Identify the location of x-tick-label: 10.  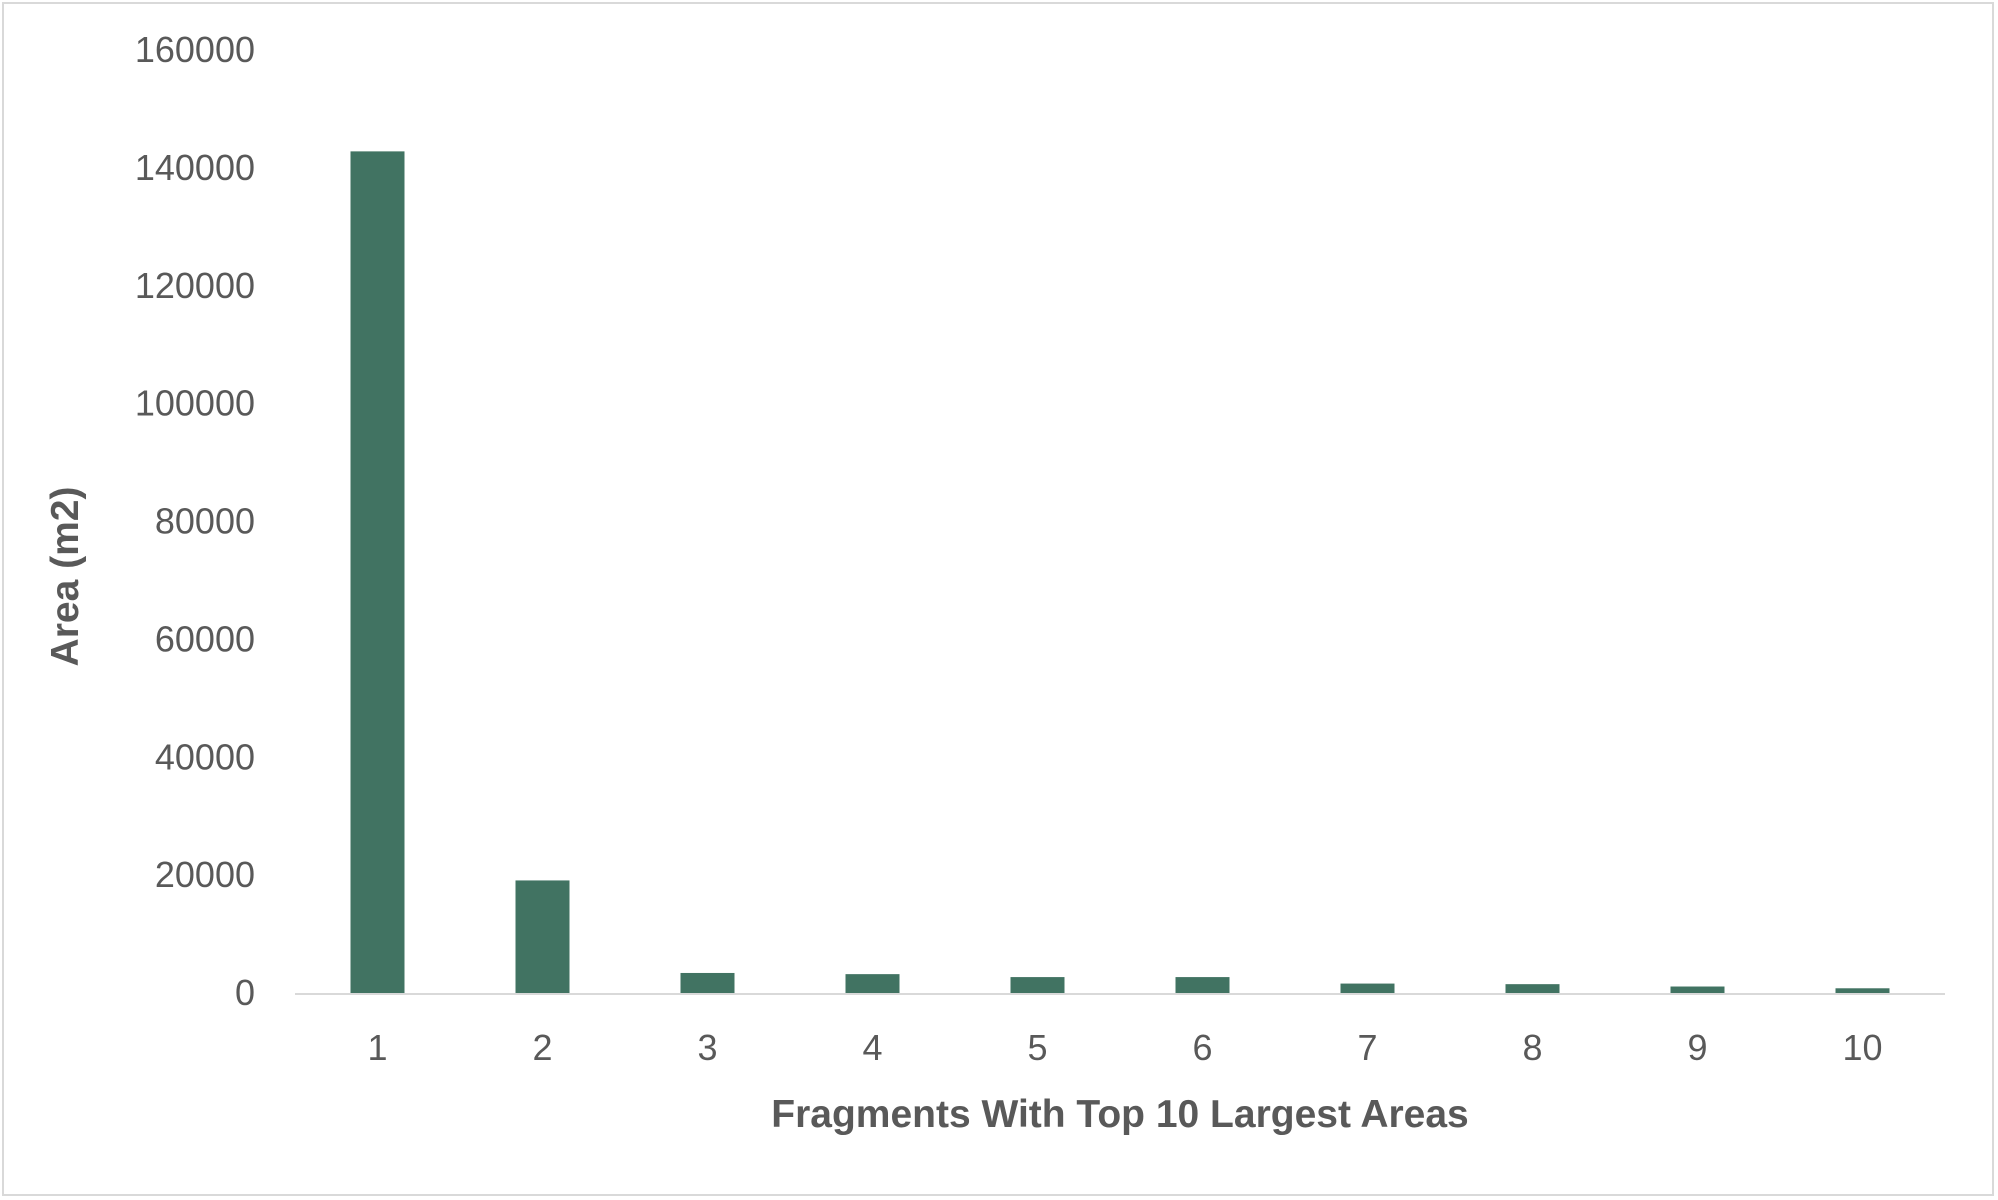
(1862, 1047).